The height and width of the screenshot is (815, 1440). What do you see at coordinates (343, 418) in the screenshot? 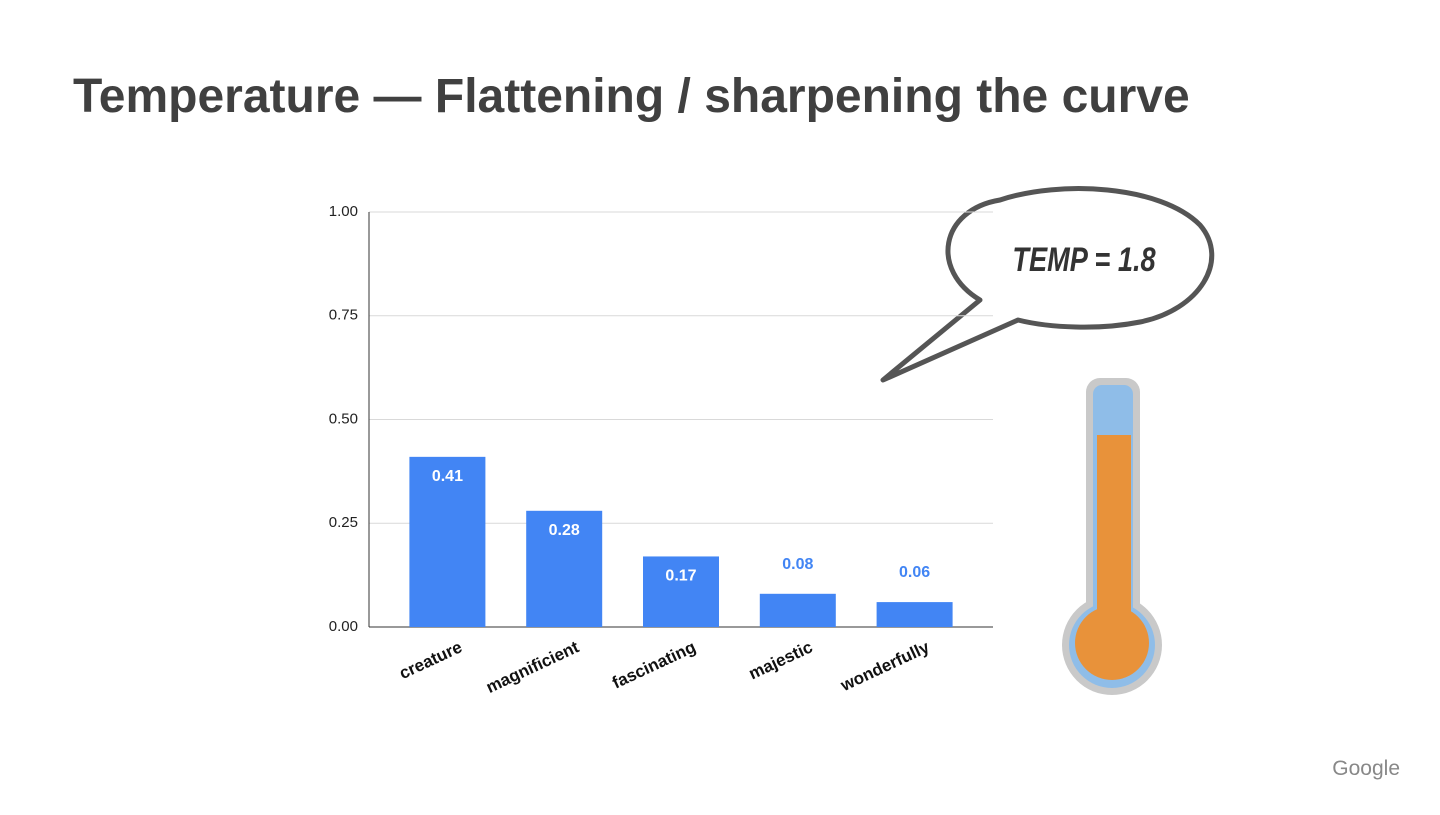
I see `y-tick-label: 0.50` at bounding box center [343, 418].